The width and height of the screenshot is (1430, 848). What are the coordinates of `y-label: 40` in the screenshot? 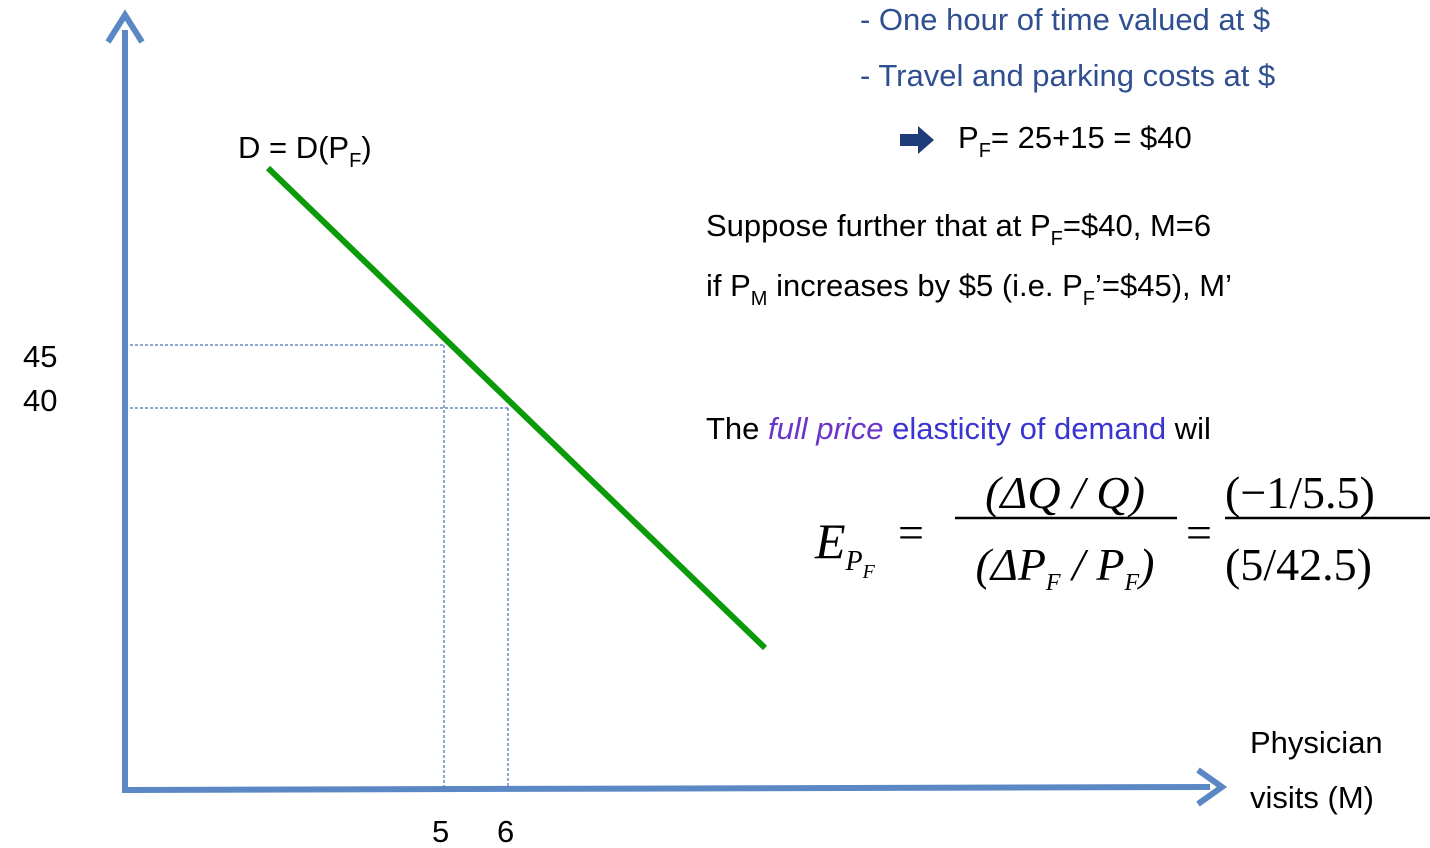 It's located at (40, 400).